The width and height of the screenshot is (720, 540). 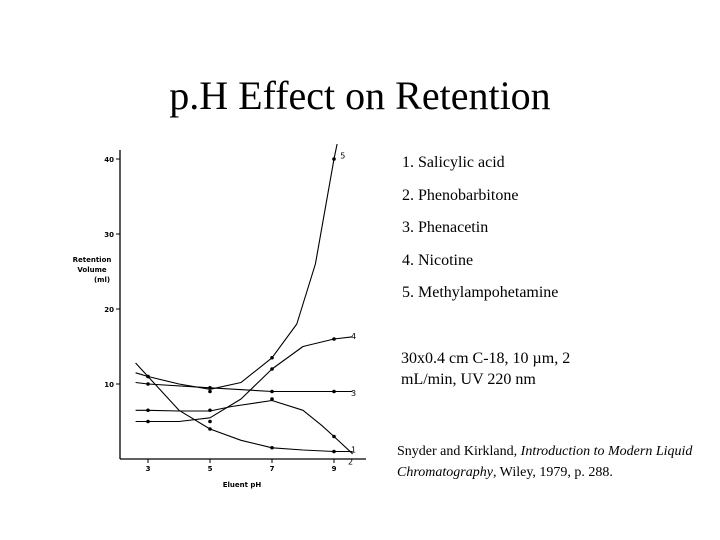 What do you see at coordinates (109, 160) in the screenshot?
I see `y-tick-label: 40` at bounding box center [109, 160].